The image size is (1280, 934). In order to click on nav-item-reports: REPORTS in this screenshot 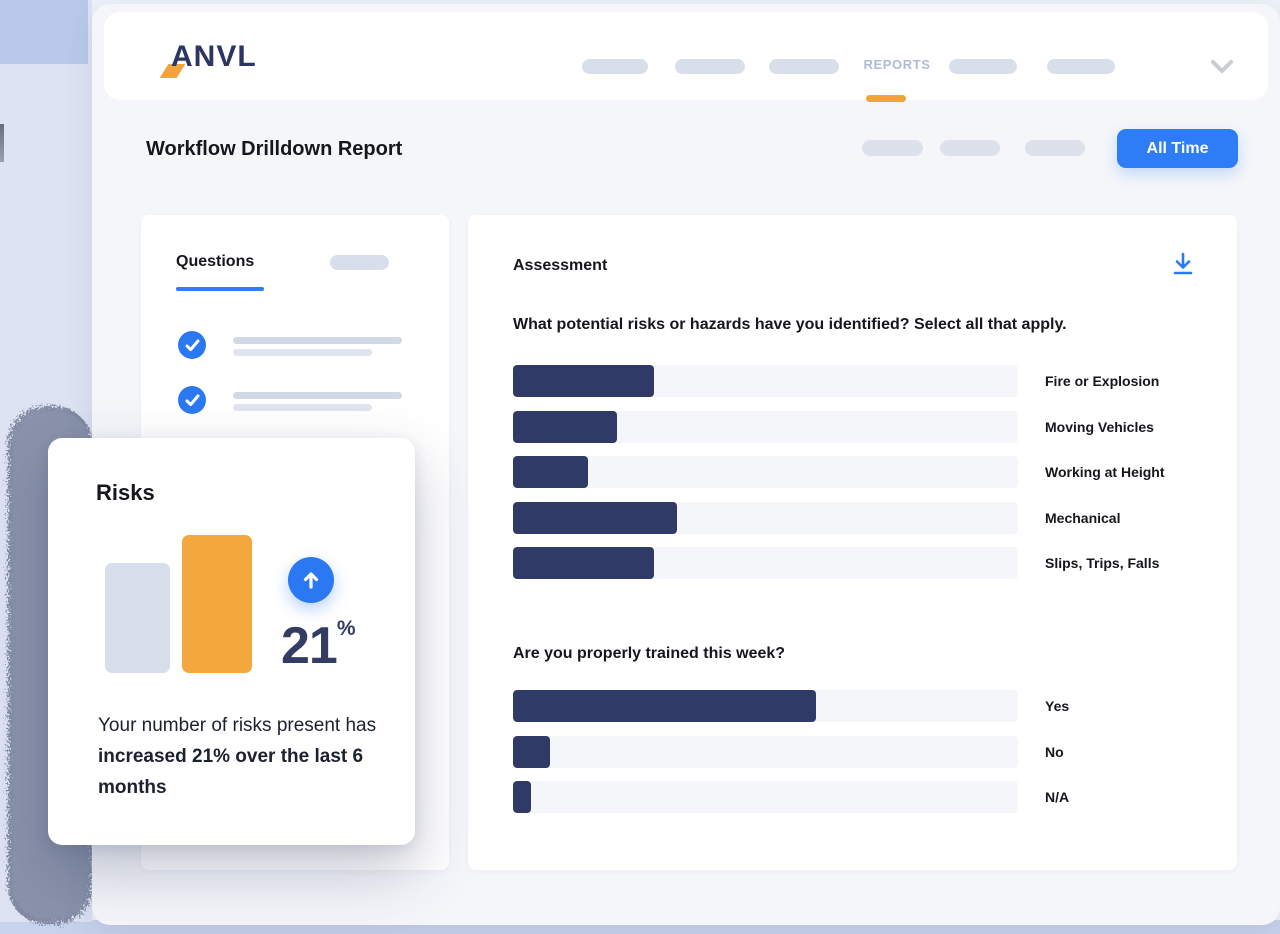, I will do `click(897, 64)`.